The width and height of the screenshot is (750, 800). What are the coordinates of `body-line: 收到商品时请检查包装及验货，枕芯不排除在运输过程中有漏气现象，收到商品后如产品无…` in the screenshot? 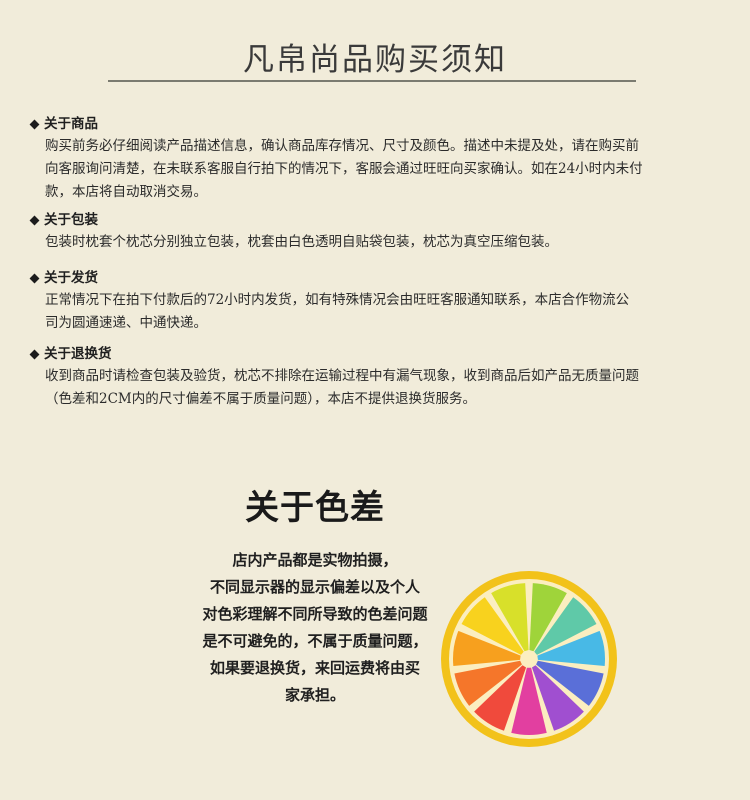 It's located at (342, 376).